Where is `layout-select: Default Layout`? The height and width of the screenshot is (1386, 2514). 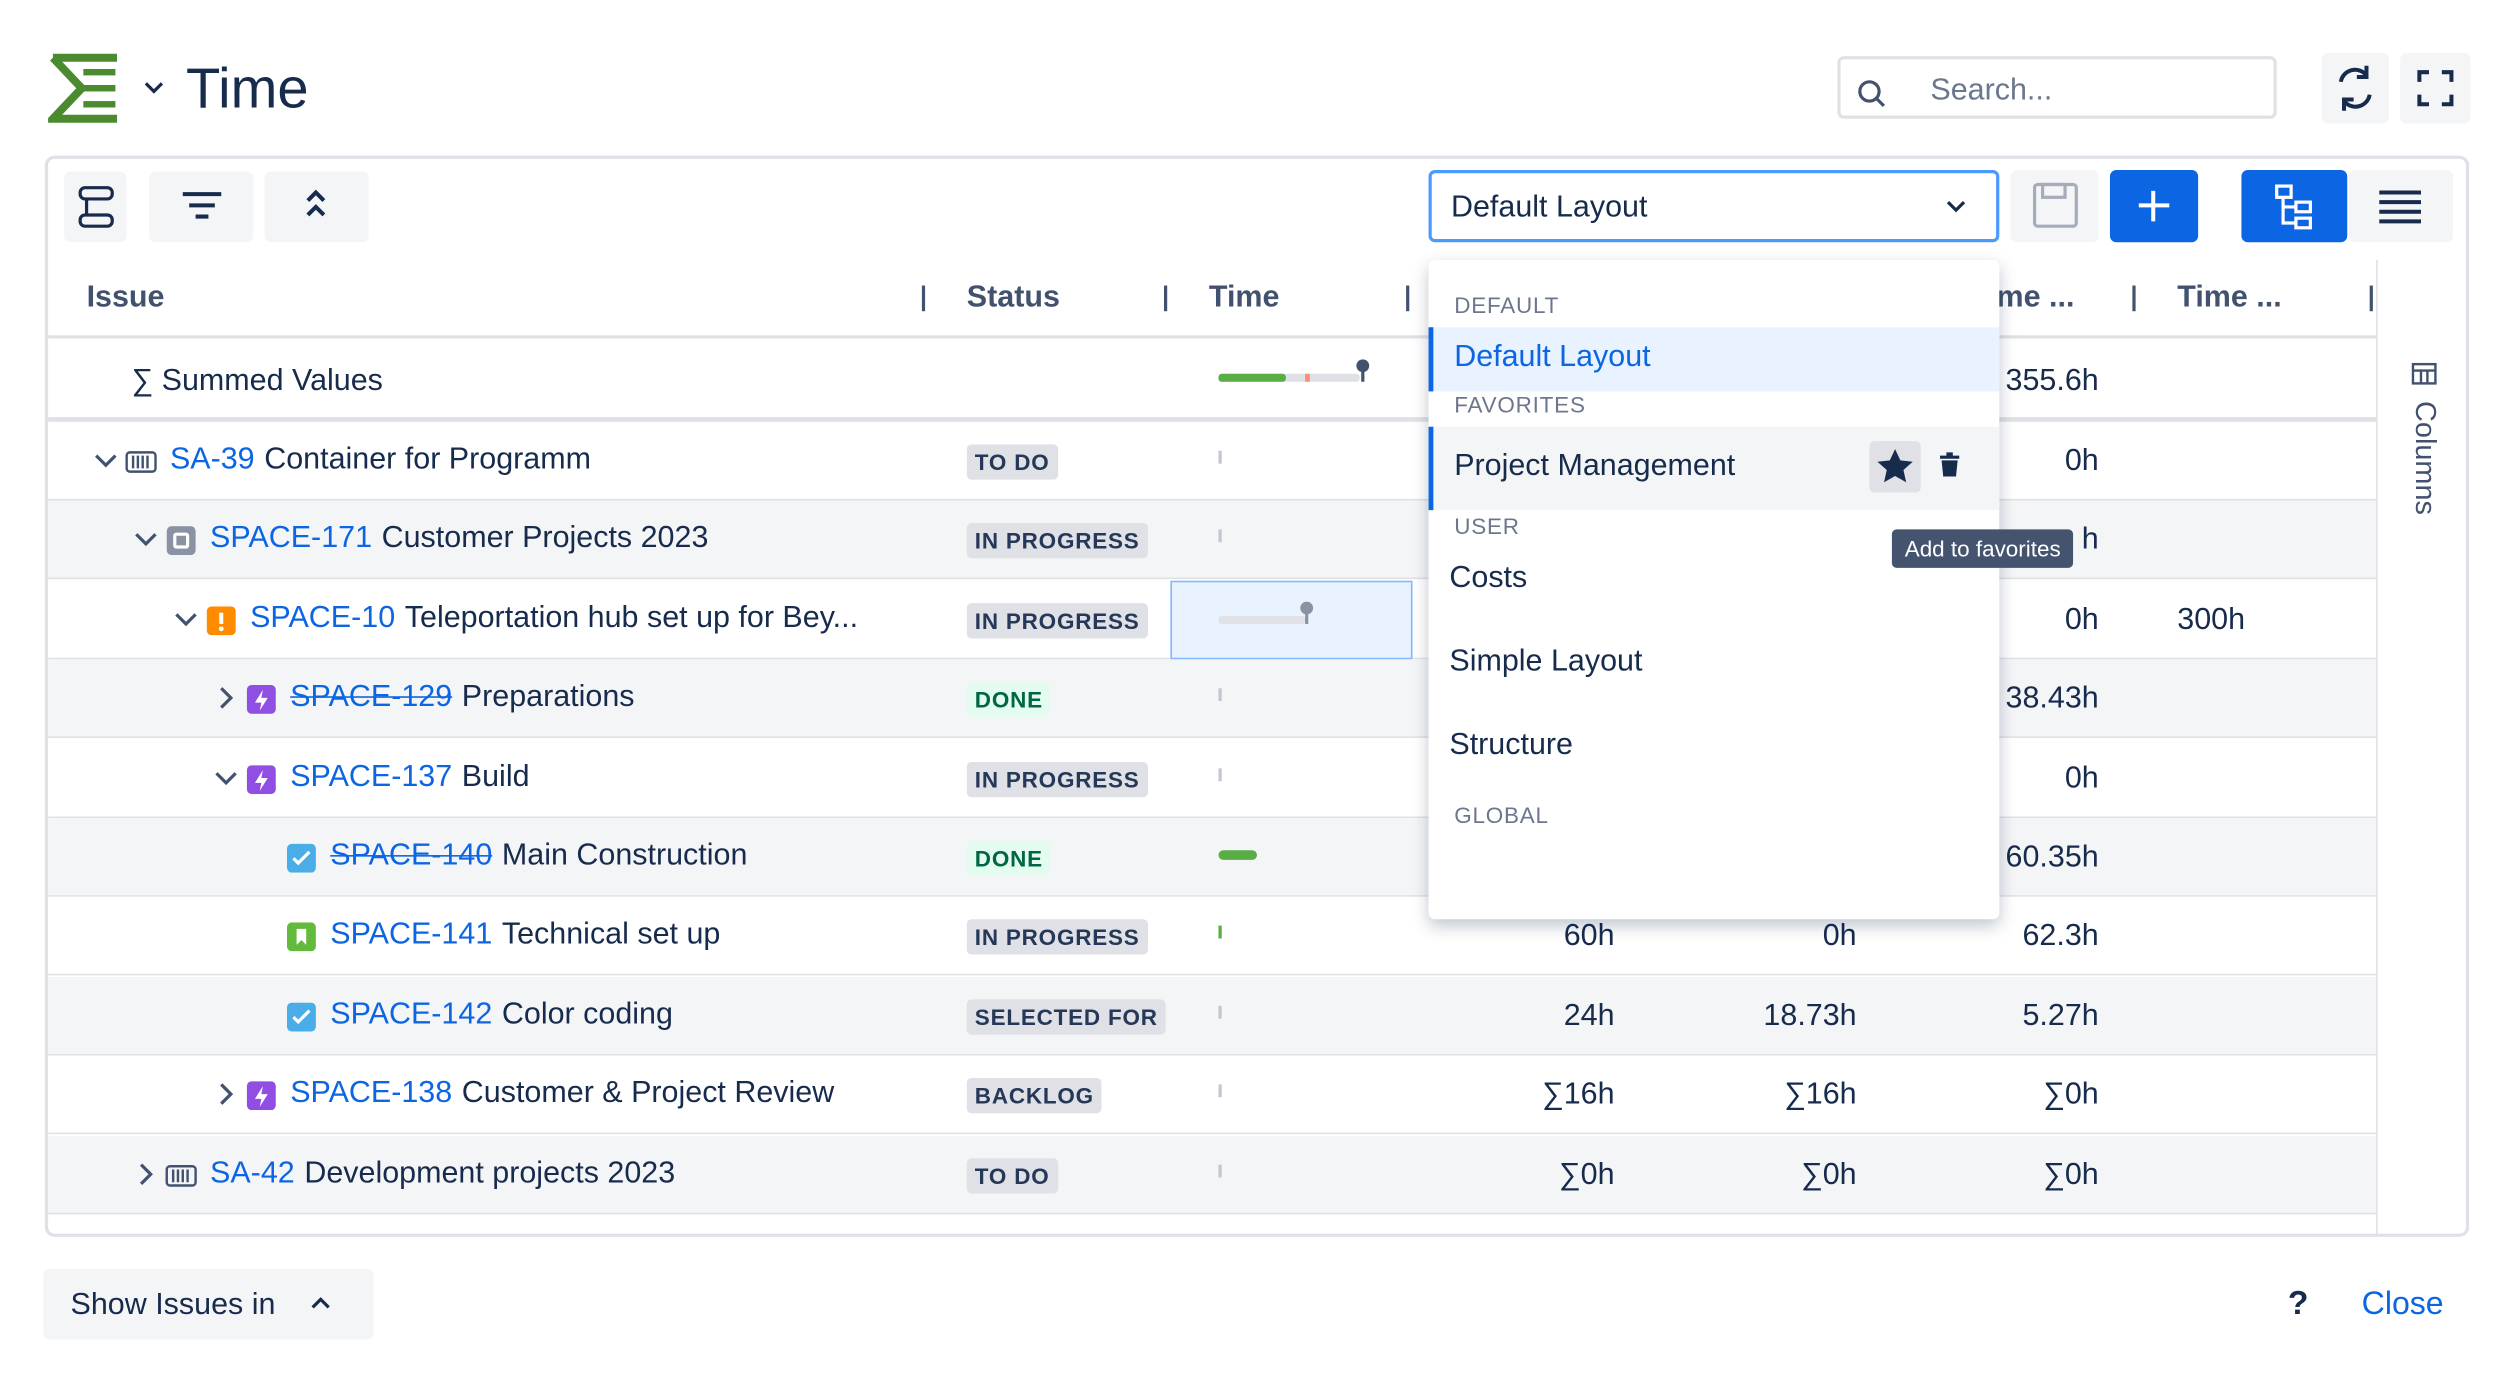
layout-select: Default Layout is located at coordinates (1714, 206).